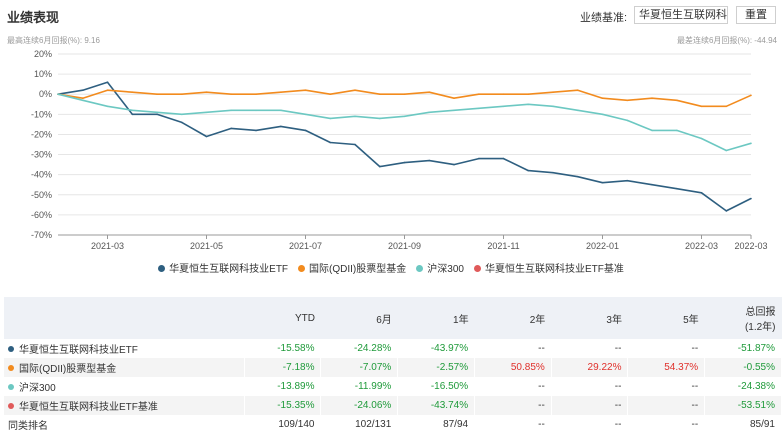 This screenshot has width=782, height=439. I want to click on column-header, so click(124, 318).